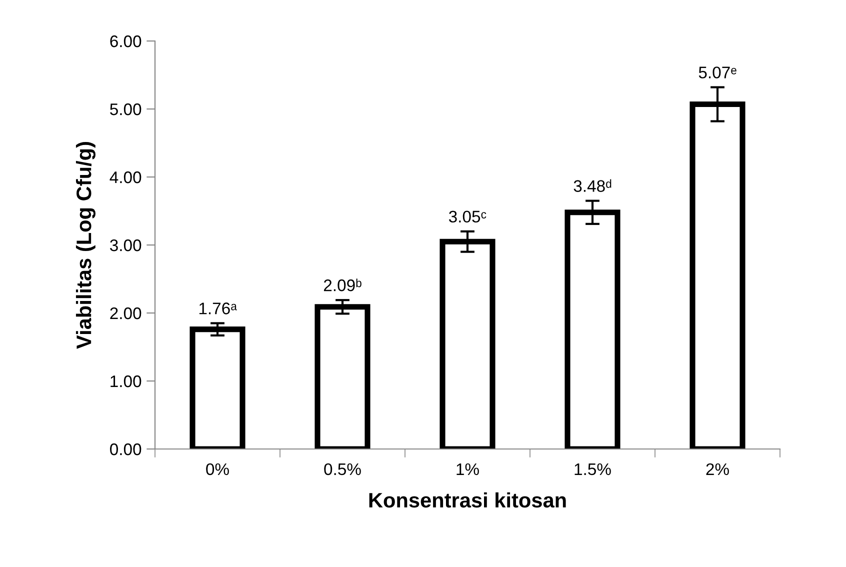 The height and width of the screenshot is (567, 846). What do you see at coordinates (218, 308) in the screenshot?
I see `data-label: 1.76ᵃ` at bounding box center [218, 308].